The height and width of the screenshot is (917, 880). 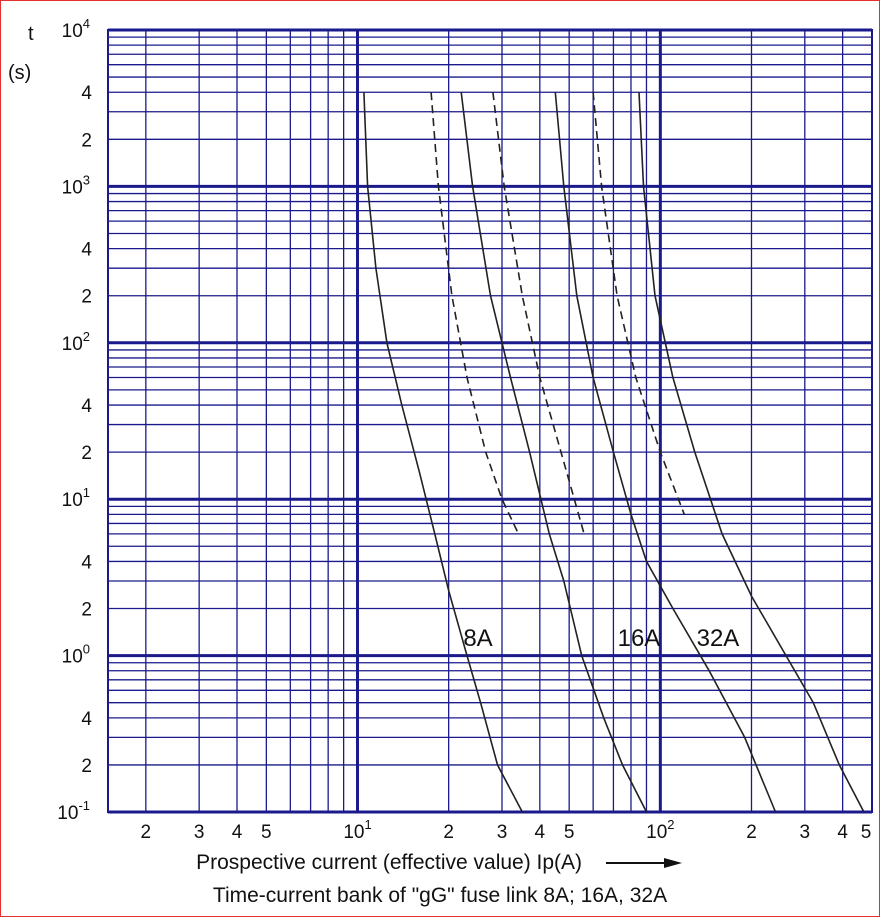 I want to click on curve-16a-dashed, so click(x=538, y=313).